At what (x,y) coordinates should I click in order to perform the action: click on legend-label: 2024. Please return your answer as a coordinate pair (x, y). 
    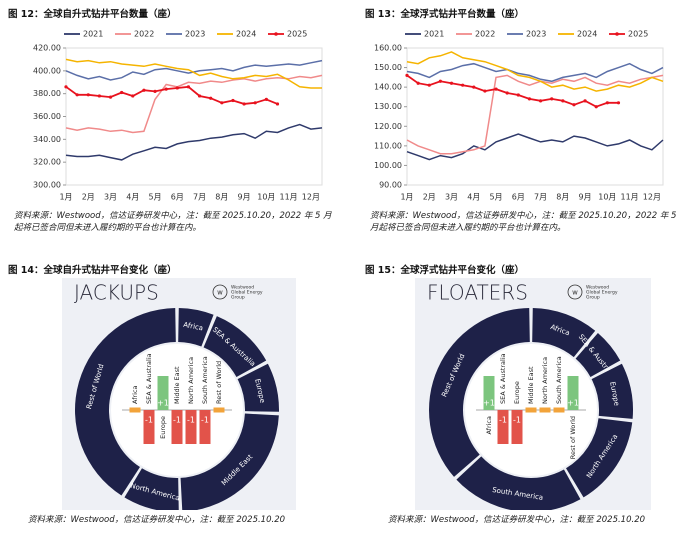
    Looking at the image, I should click on (246, 34).